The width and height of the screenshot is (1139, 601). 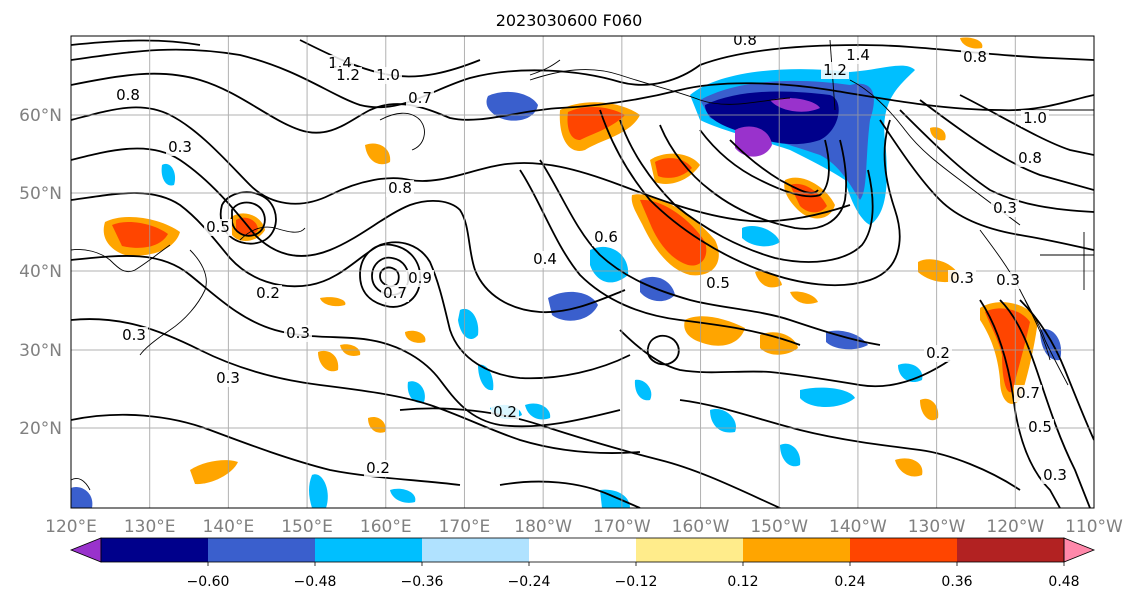 I want to click on longitude-tick-label: 130°E, so click(x=150, y=527).